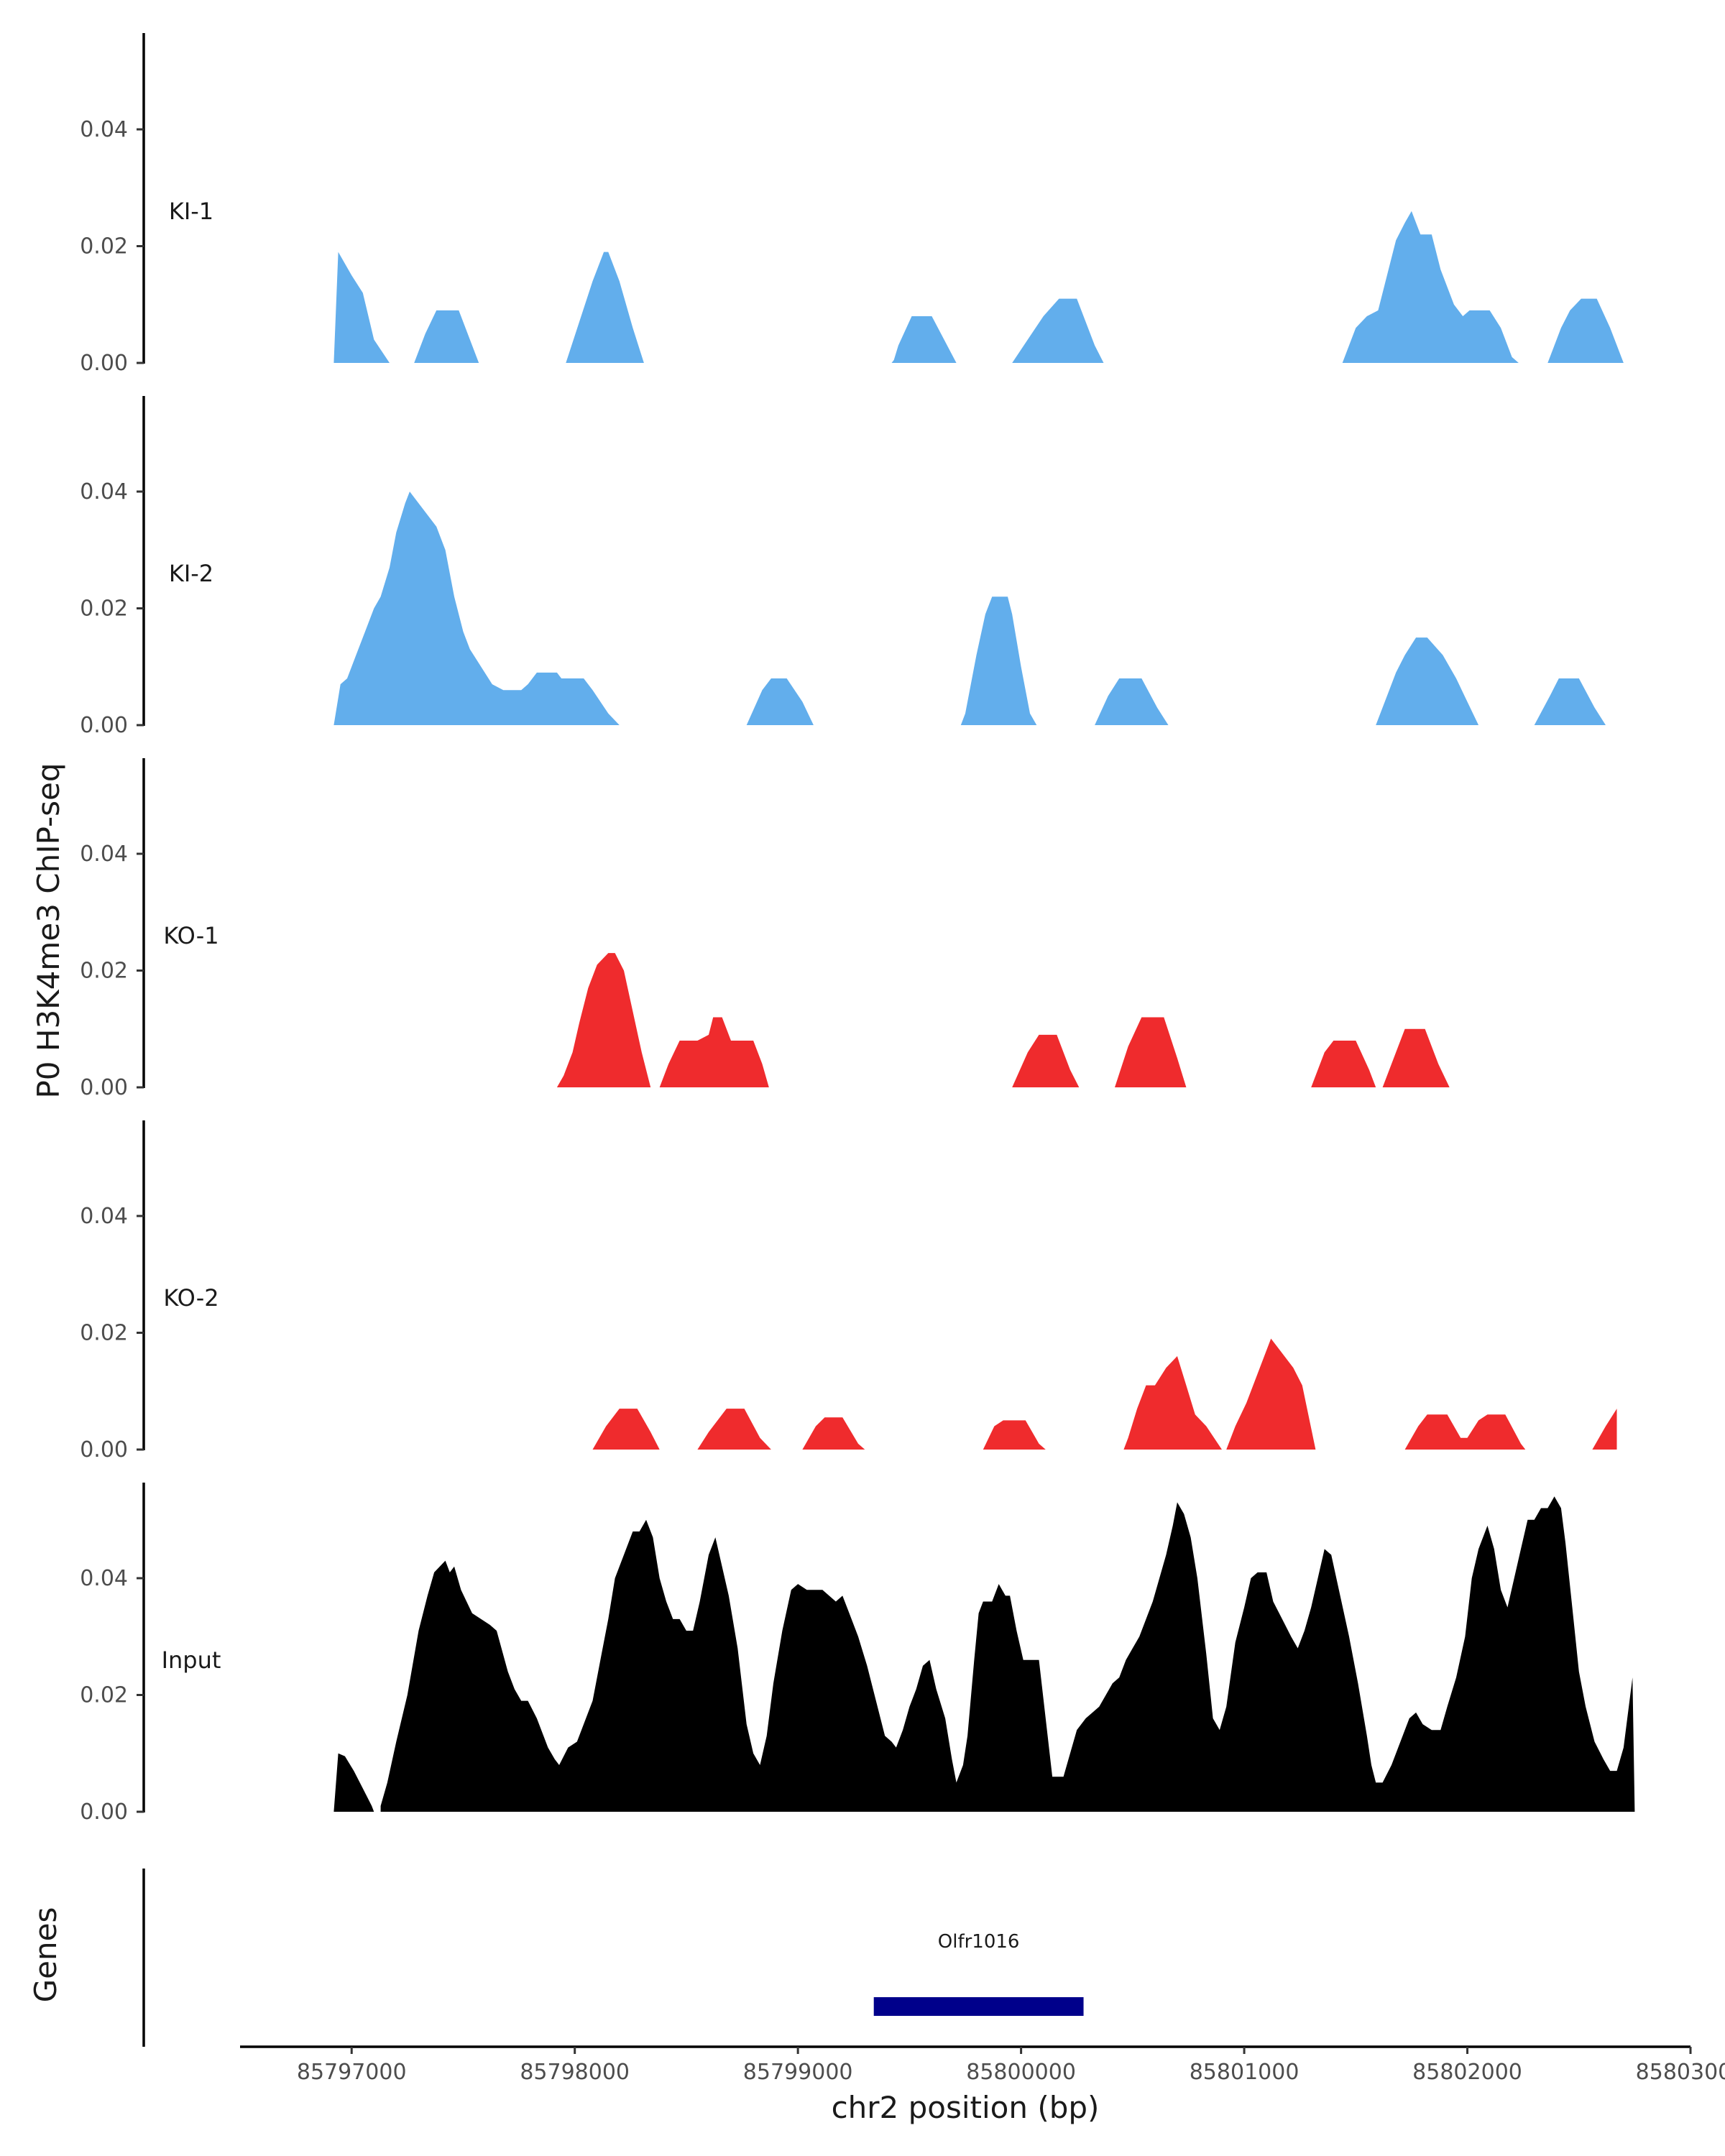 The width and height of the screenshot is (1725, 2156). What do you see at coordinates (1021, 2072) in the screenshot?
I see `x-tick-label: 85800000` at bounding box center [1021, 2072].